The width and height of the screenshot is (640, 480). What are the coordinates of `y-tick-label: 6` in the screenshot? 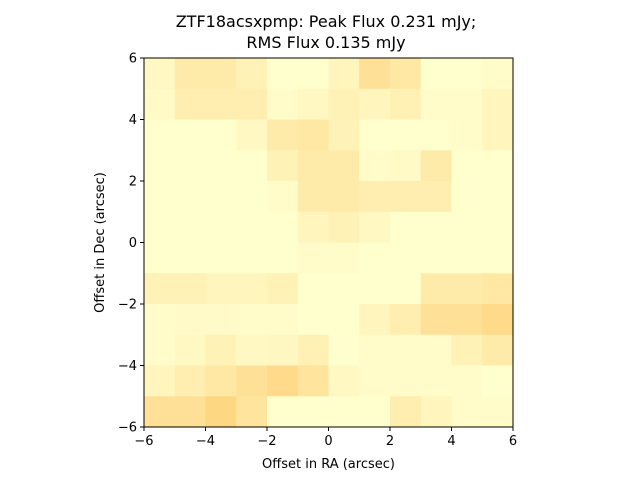 It's located at (133, 59).